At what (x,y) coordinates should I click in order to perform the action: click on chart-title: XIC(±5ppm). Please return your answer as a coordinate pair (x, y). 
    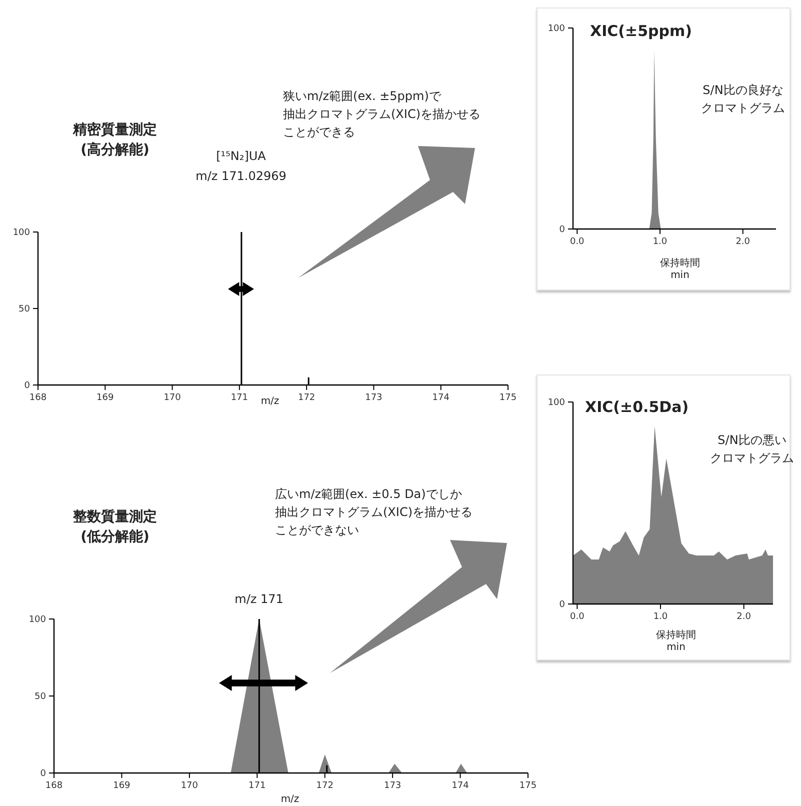
    Looking at the image, I should click on (641, 31).